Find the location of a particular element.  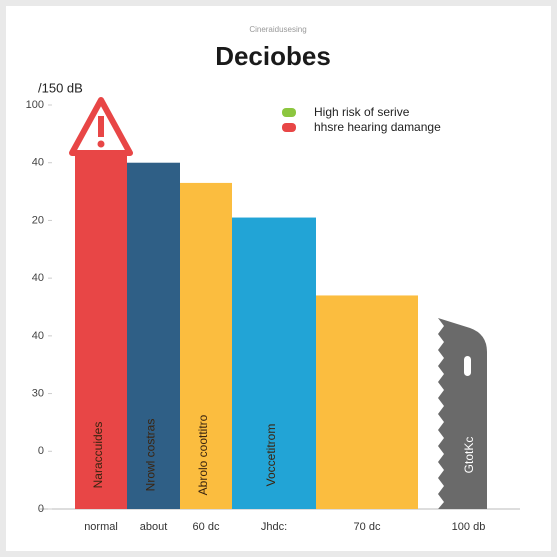

chart-title: Deciobes is located at coordinates (273, 56).